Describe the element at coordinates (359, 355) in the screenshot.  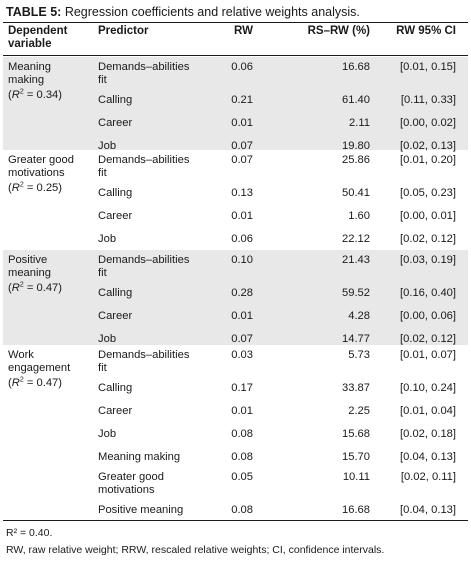
I see `rsrw-cell: 5.73` at that location.